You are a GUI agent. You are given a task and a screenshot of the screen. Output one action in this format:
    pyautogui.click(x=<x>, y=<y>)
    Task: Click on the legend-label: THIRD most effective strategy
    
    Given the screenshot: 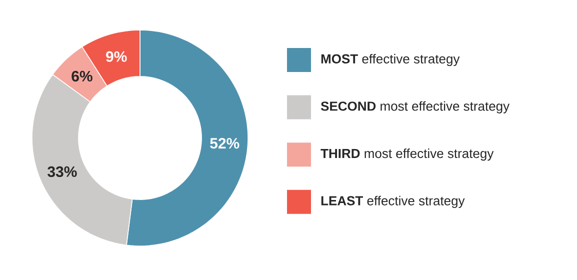 What is the action you would take?
    pyautogui.click(x=407, y=154)
    